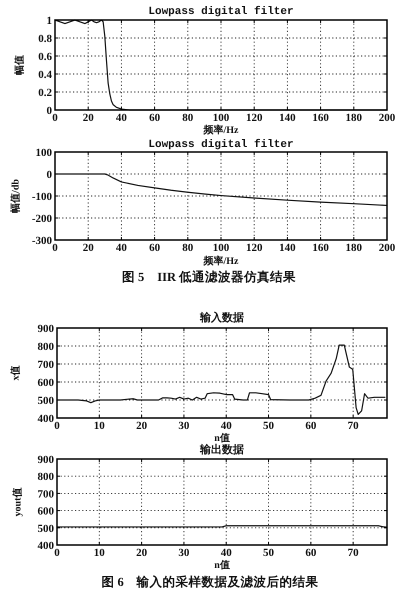  I want to click on y-axis-title: x值, so click(16, 373).